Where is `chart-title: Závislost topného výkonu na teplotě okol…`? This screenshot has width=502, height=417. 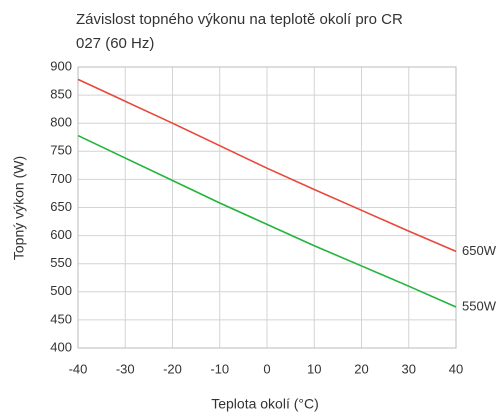 chart-title: Závislost topného výkonu na teplotě okol… is located at coordinates (239, 31).